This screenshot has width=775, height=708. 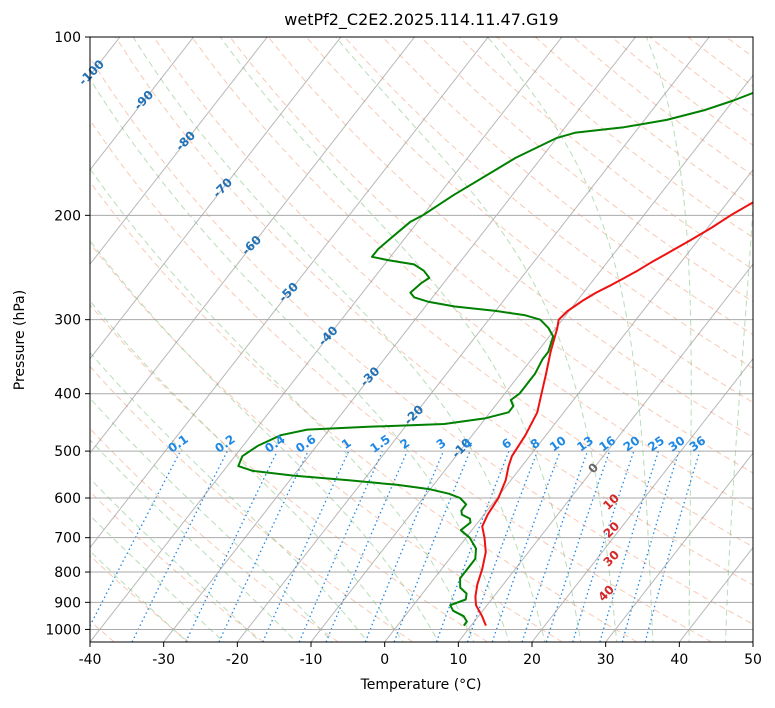 What do you see at coordinates (606, 660) in the screenshot?
I see `x-tick-label: 30` at bounding box center [606, 660].